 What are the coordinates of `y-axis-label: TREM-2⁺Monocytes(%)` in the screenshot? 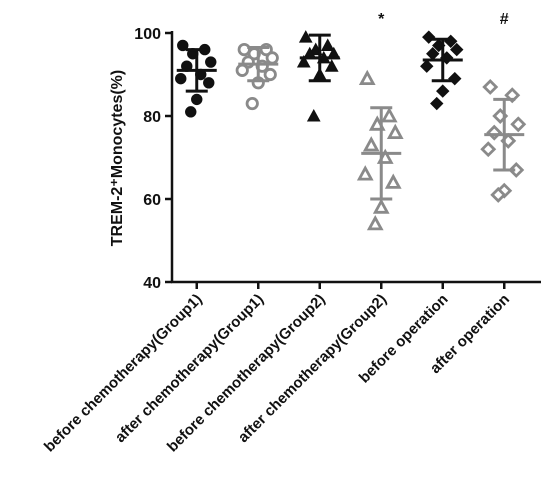 It's located at (117, 158).